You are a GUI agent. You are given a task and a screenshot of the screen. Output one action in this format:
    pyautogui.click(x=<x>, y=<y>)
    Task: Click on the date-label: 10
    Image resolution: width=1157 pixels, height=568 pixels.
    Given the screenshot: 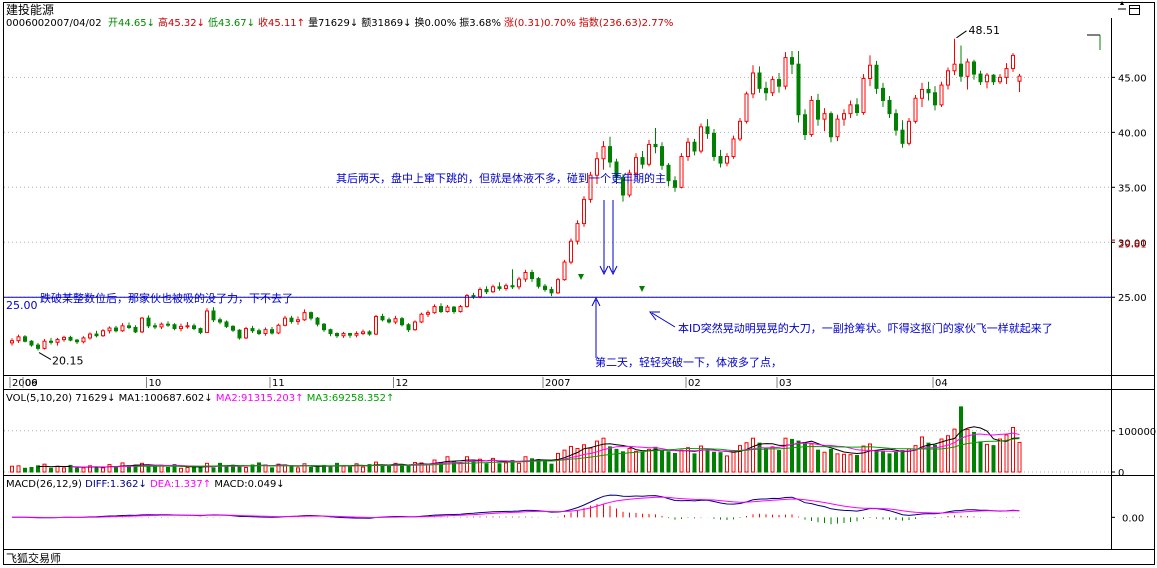 What is the action you would take?
    pyautogui.click(x=155, y=383)
    